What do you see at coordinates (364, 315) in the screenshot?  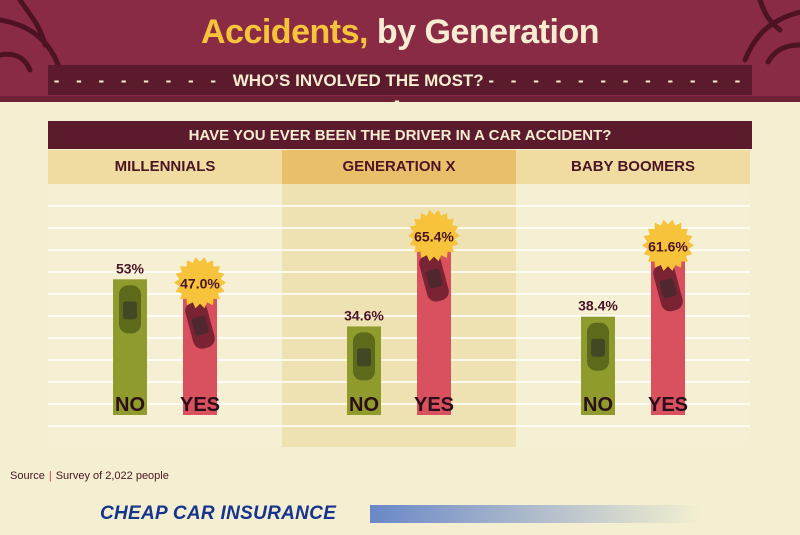 I see `data-label: 34.6%` at bounding box center [364, 315].